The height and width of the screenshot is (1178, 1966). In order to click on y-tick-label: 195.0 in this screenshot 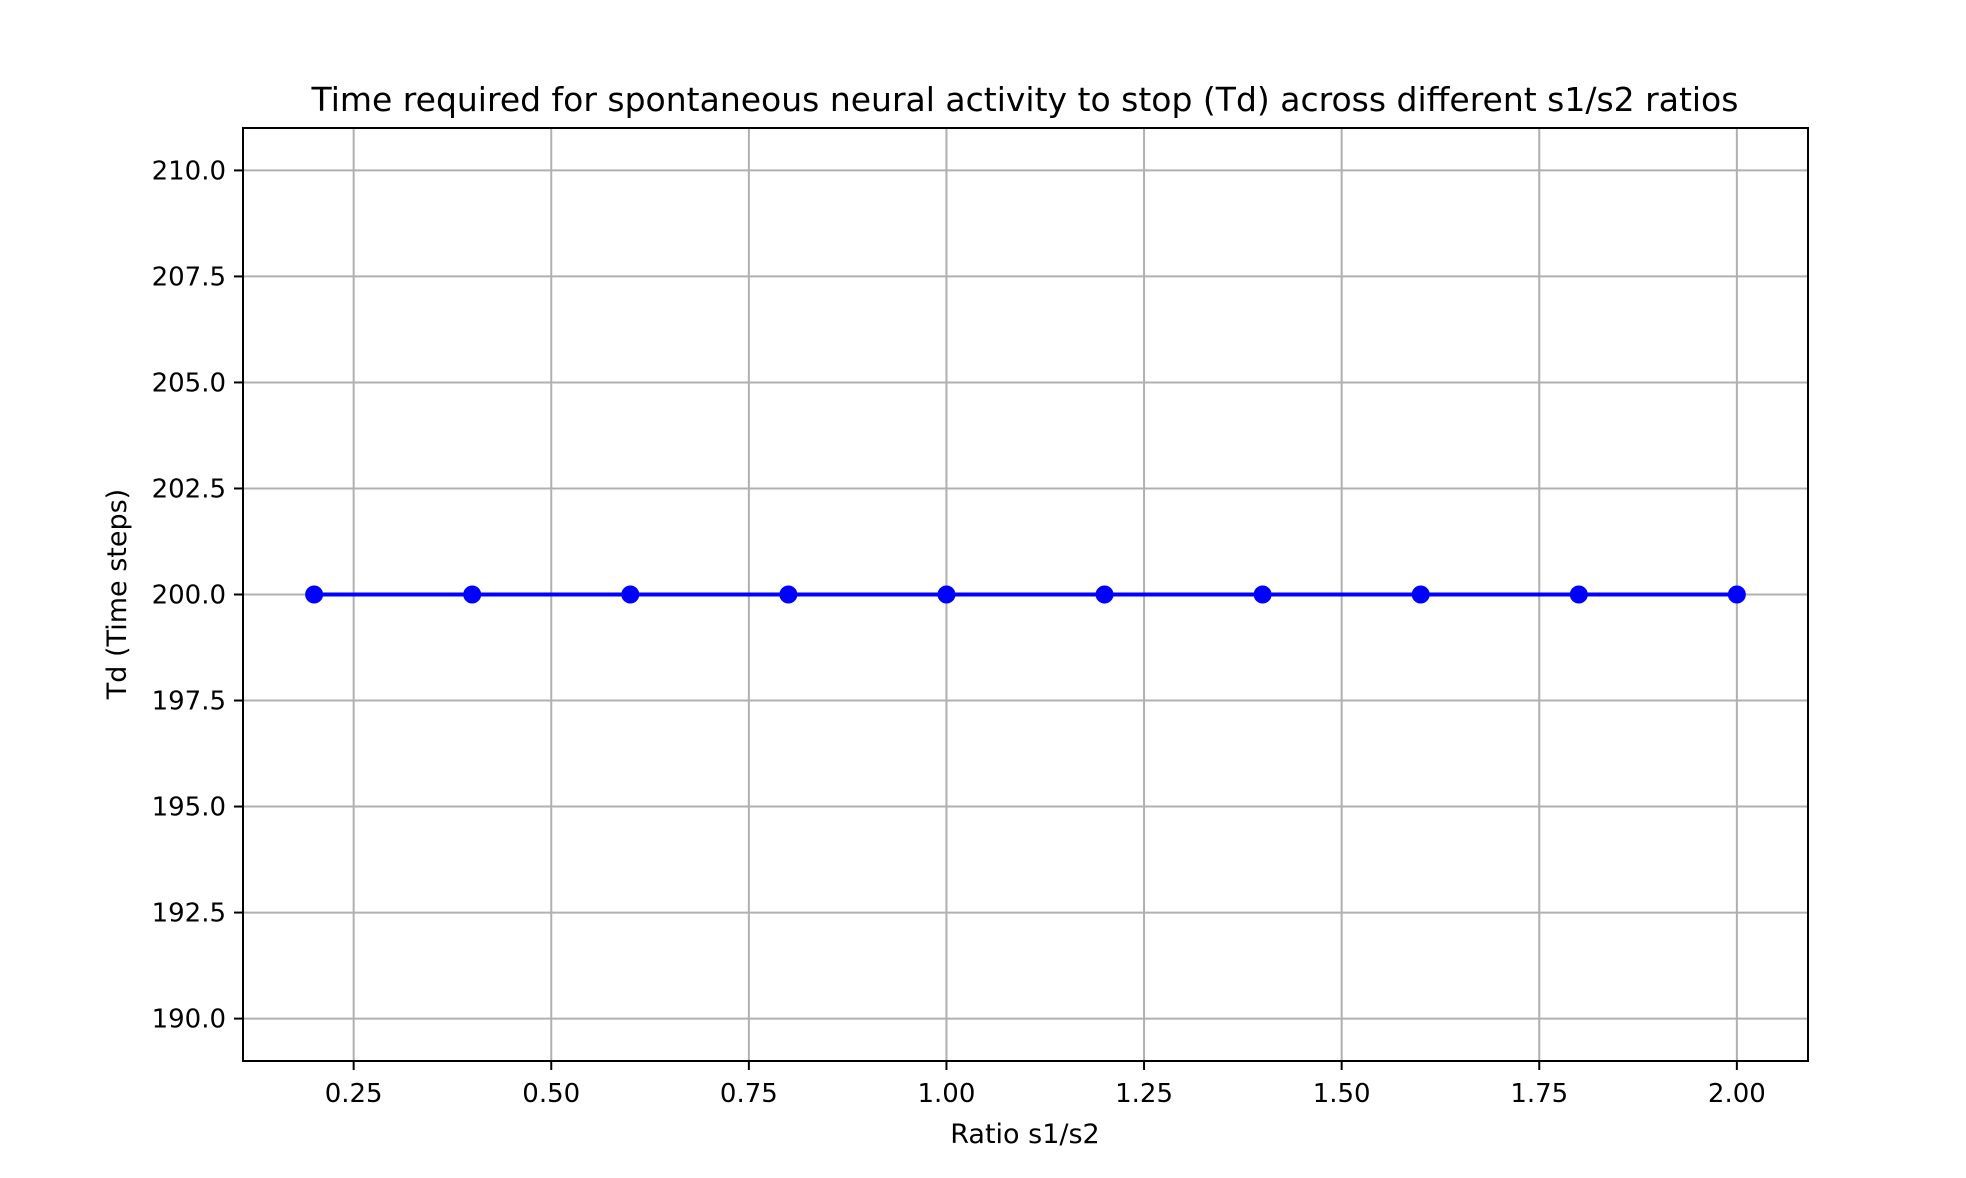, I will do `click(189, 808)`.